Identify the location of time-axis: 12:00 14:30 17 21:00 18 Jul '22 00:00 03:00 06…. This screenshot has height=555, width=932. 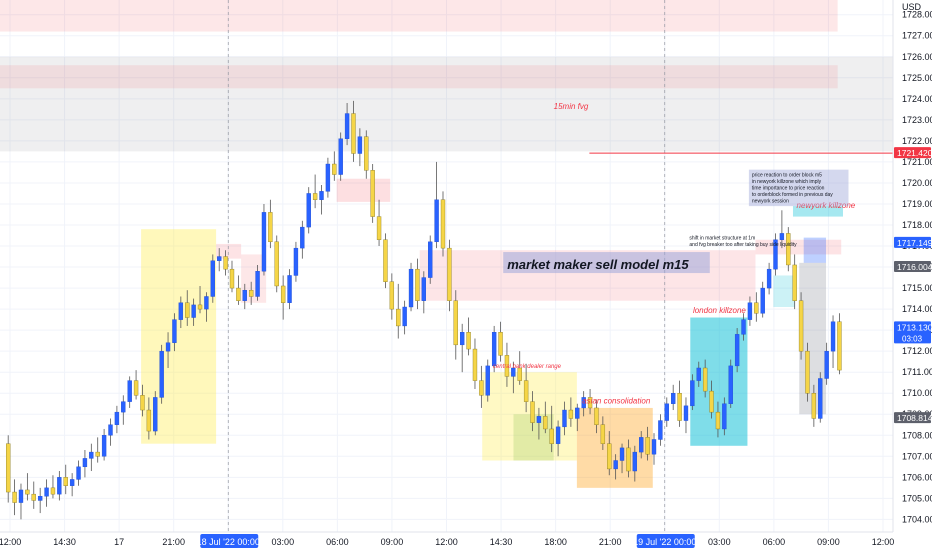
(466, 540).